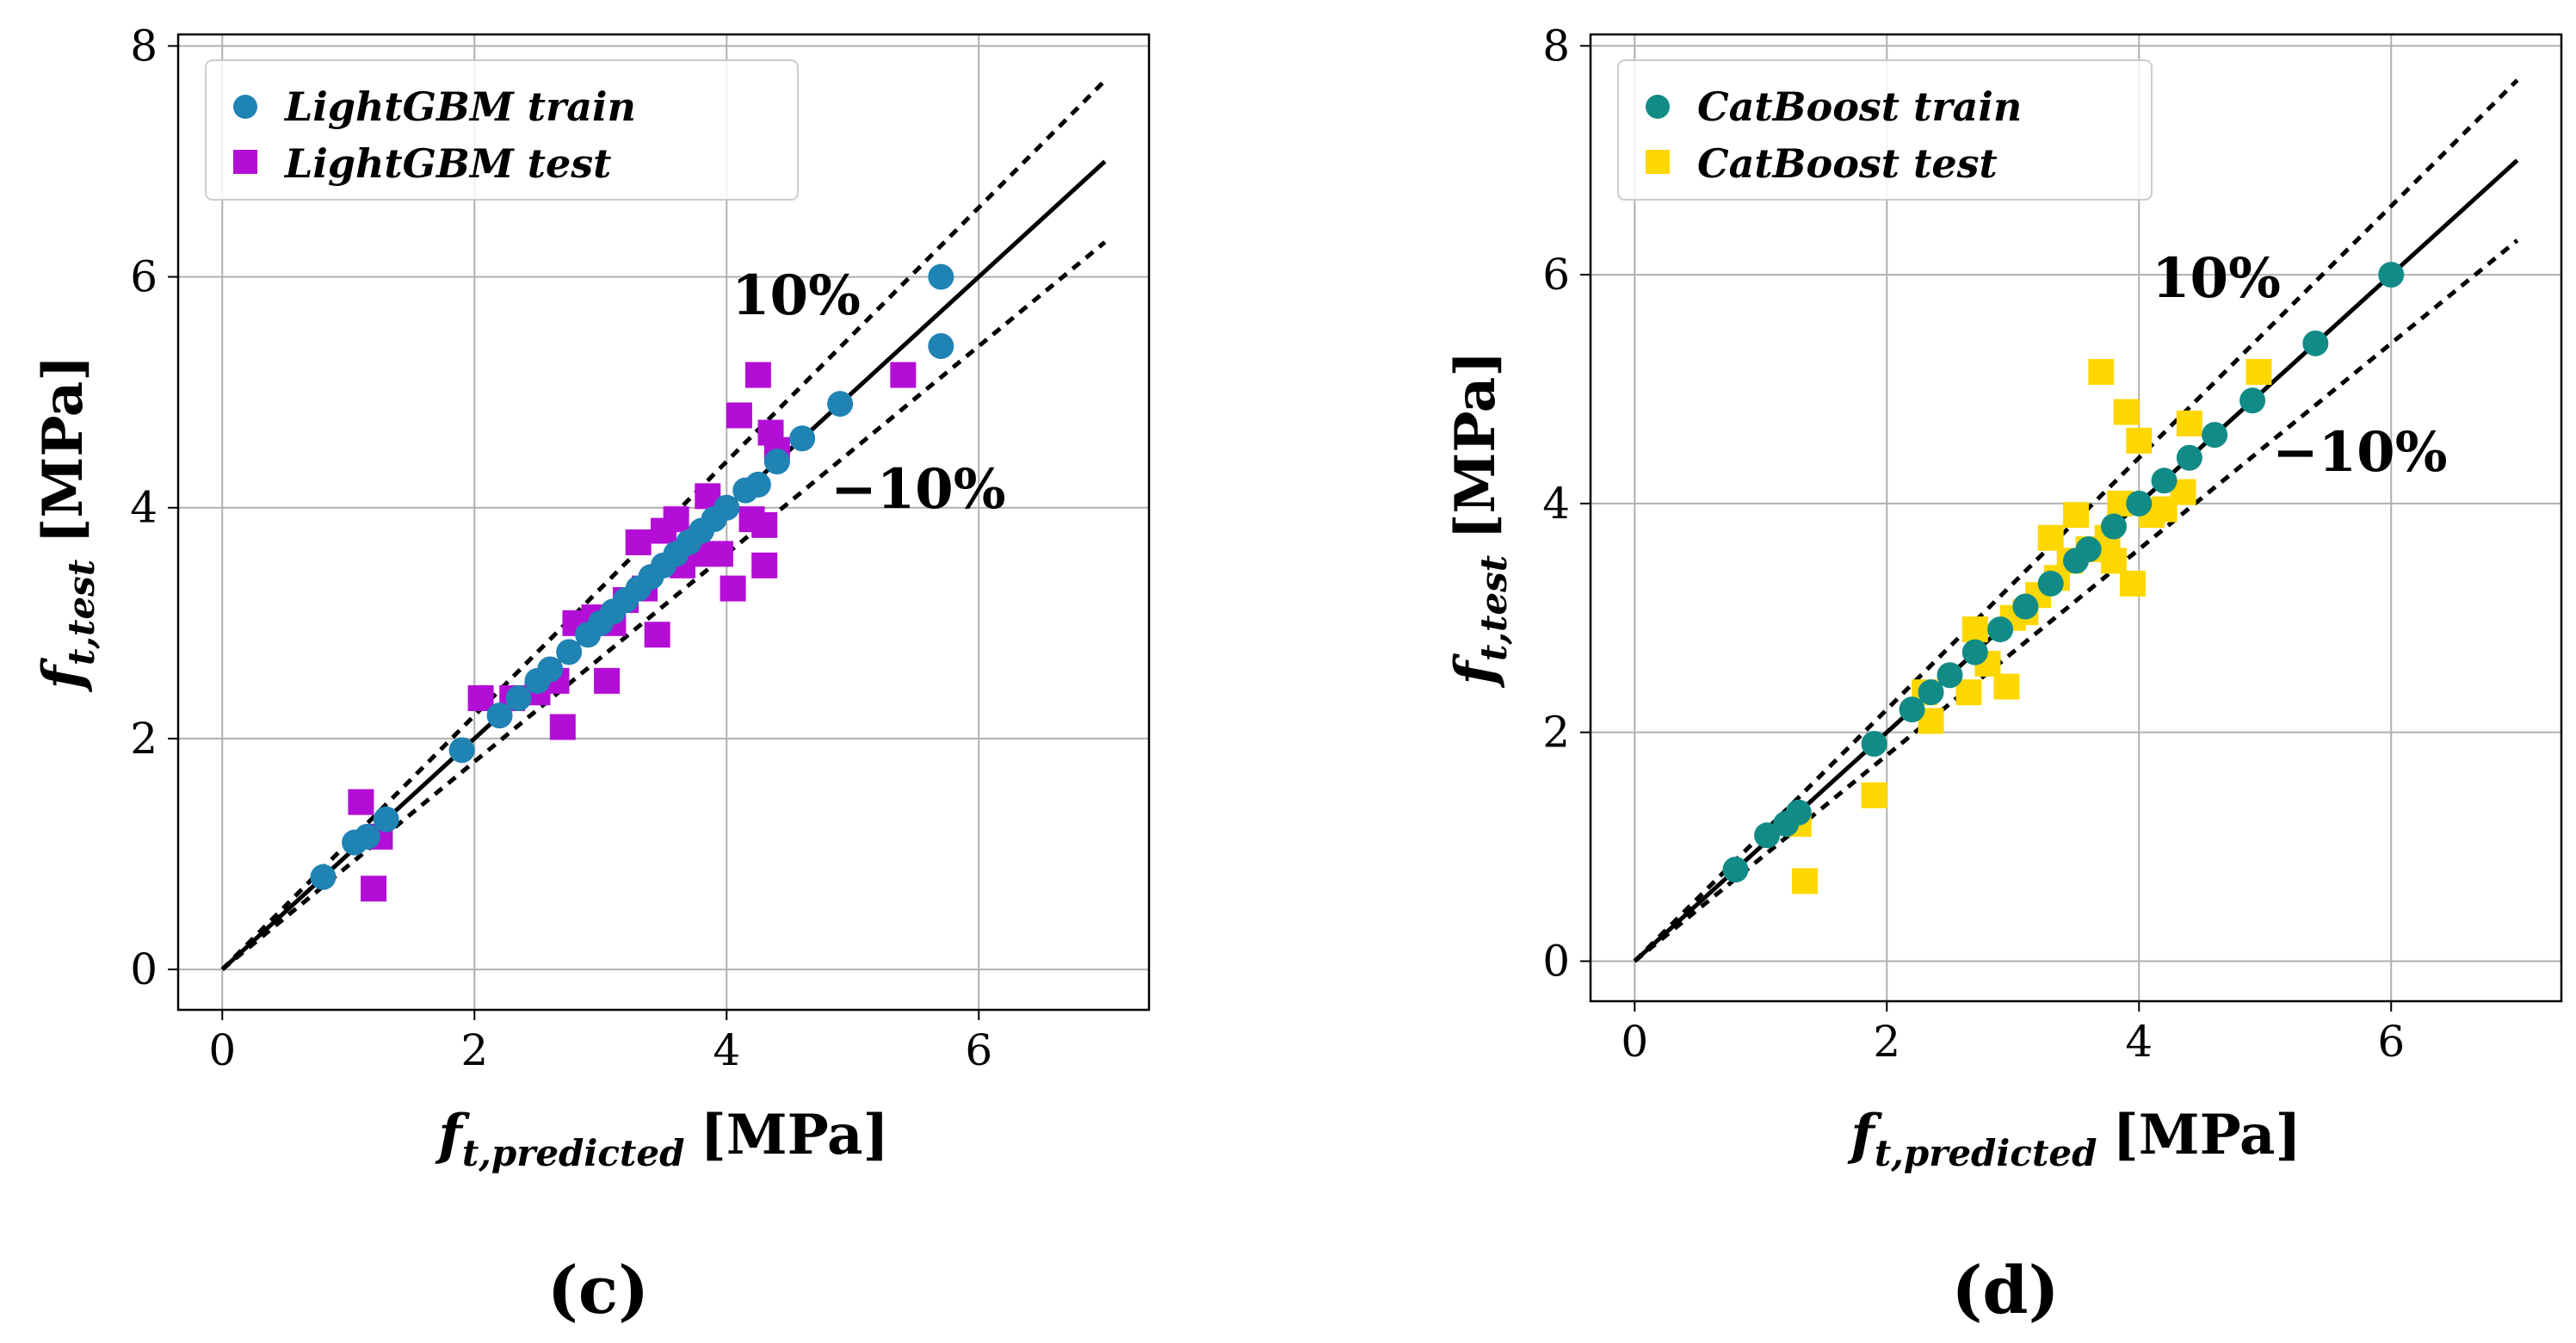 This screenshot has width=2576, height=1343. Describe the element at coordinates (1556, 733) in the screenshot. I see `y-tick-label: 2` at that location.